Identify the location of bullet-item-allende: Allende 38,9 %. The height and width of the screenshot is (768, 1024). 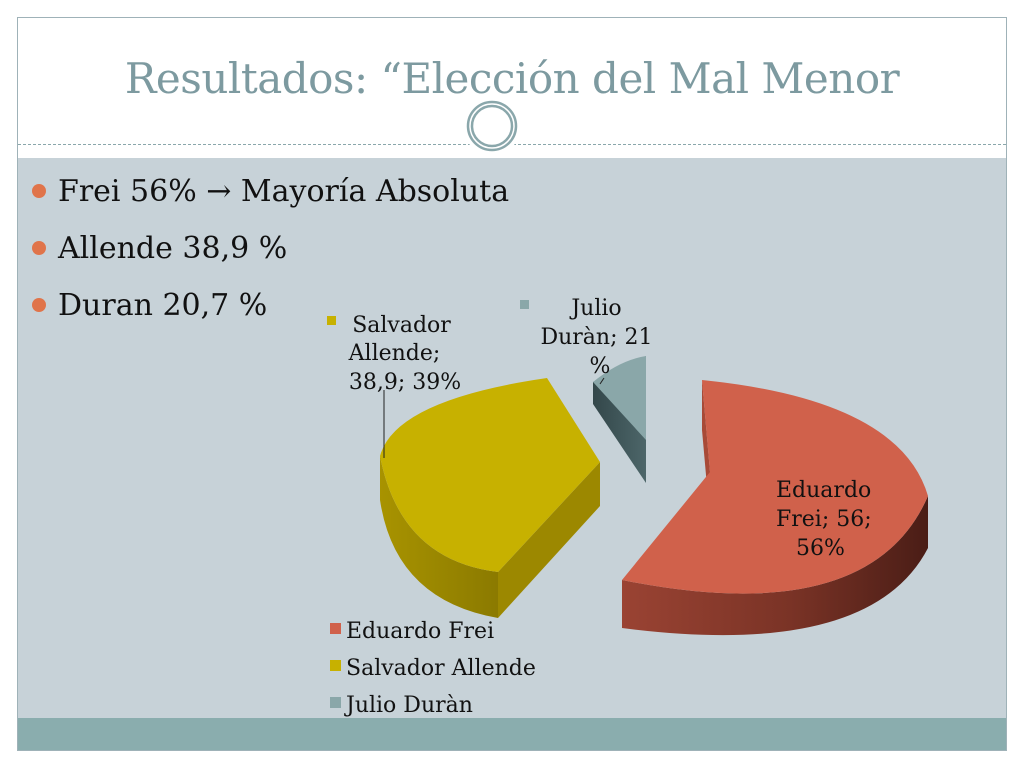
(269, 248).